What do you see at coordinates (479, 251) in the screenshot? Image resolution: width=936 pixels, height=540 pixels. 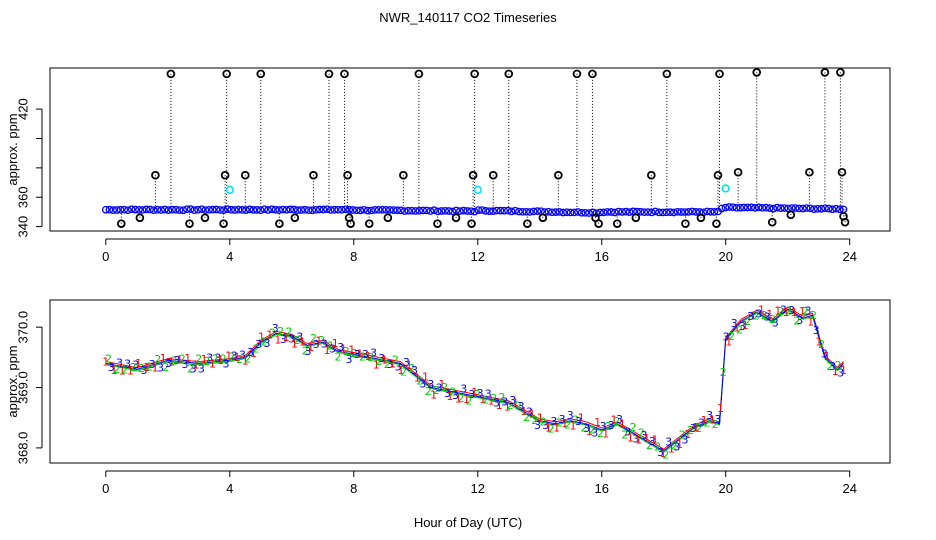 I see `top-x-axis: 0 4 8 12 16 20 24` at bounding box center [479, 251].